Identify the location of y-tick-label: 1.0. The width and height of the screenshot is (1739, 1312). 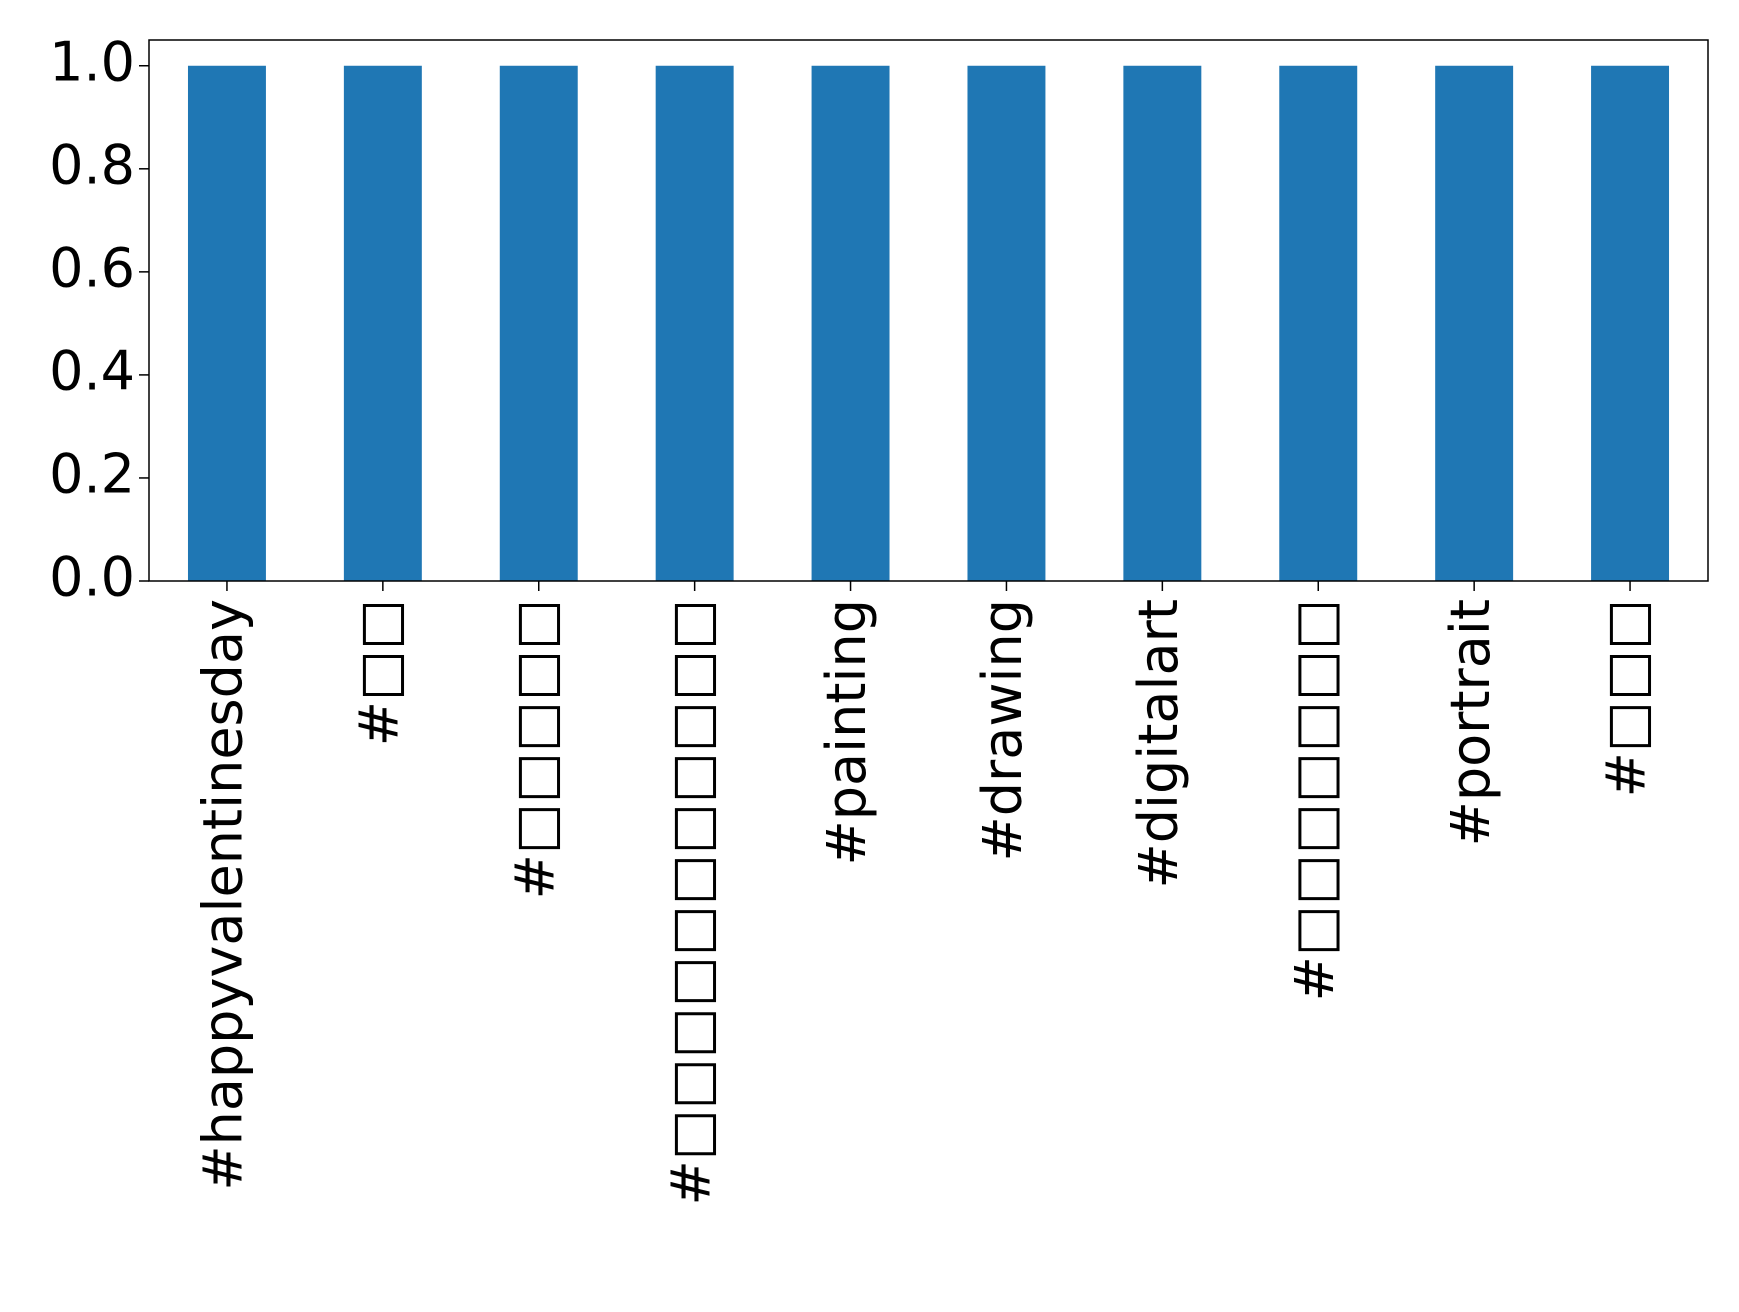
(92, 61).